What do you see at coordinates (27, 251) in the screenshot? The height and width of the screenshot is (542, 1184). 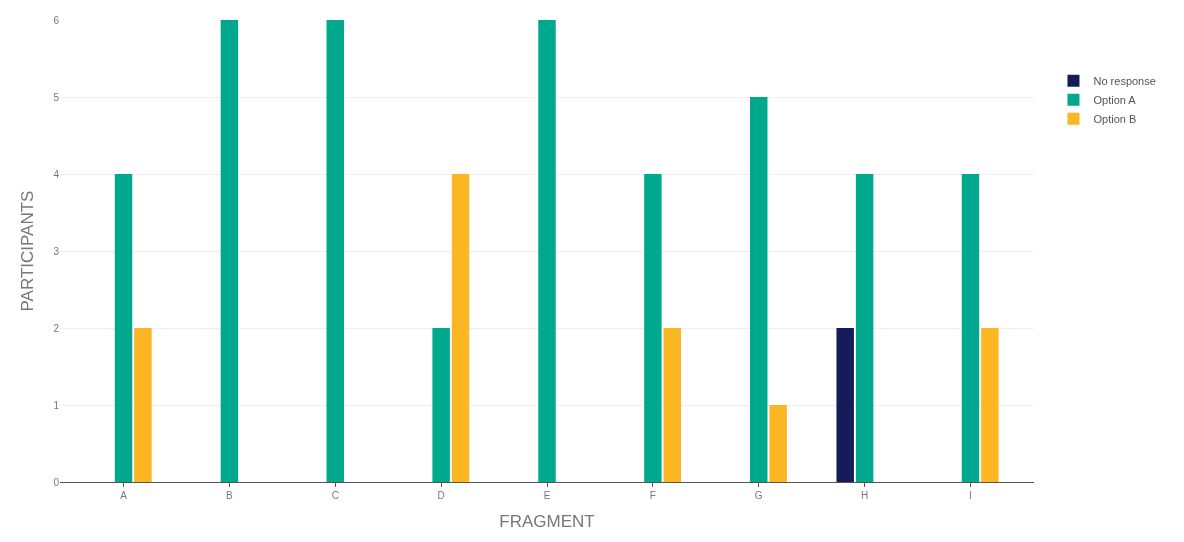 I see `y-axis-title: PARTICIPANTS` at bounding box center [27, 251].